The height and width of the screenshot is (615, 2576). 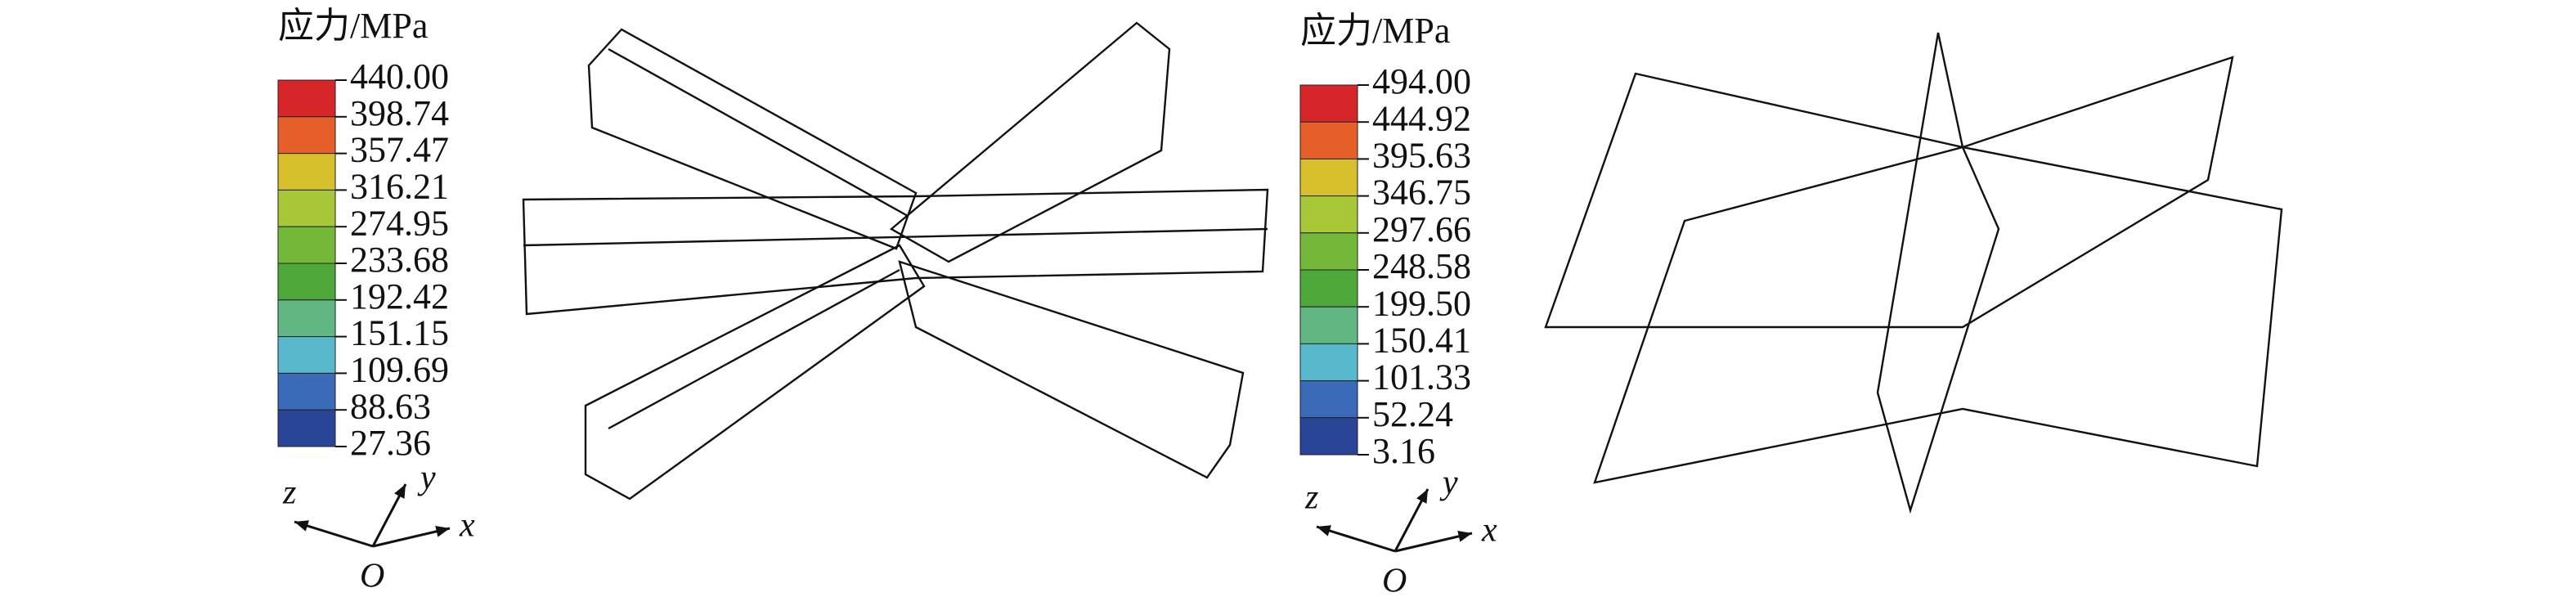 What do you see at coordinates (1403, 451) in the screenshot?
I see `legend-label: 3.16` at bounding box center [1403, 451].